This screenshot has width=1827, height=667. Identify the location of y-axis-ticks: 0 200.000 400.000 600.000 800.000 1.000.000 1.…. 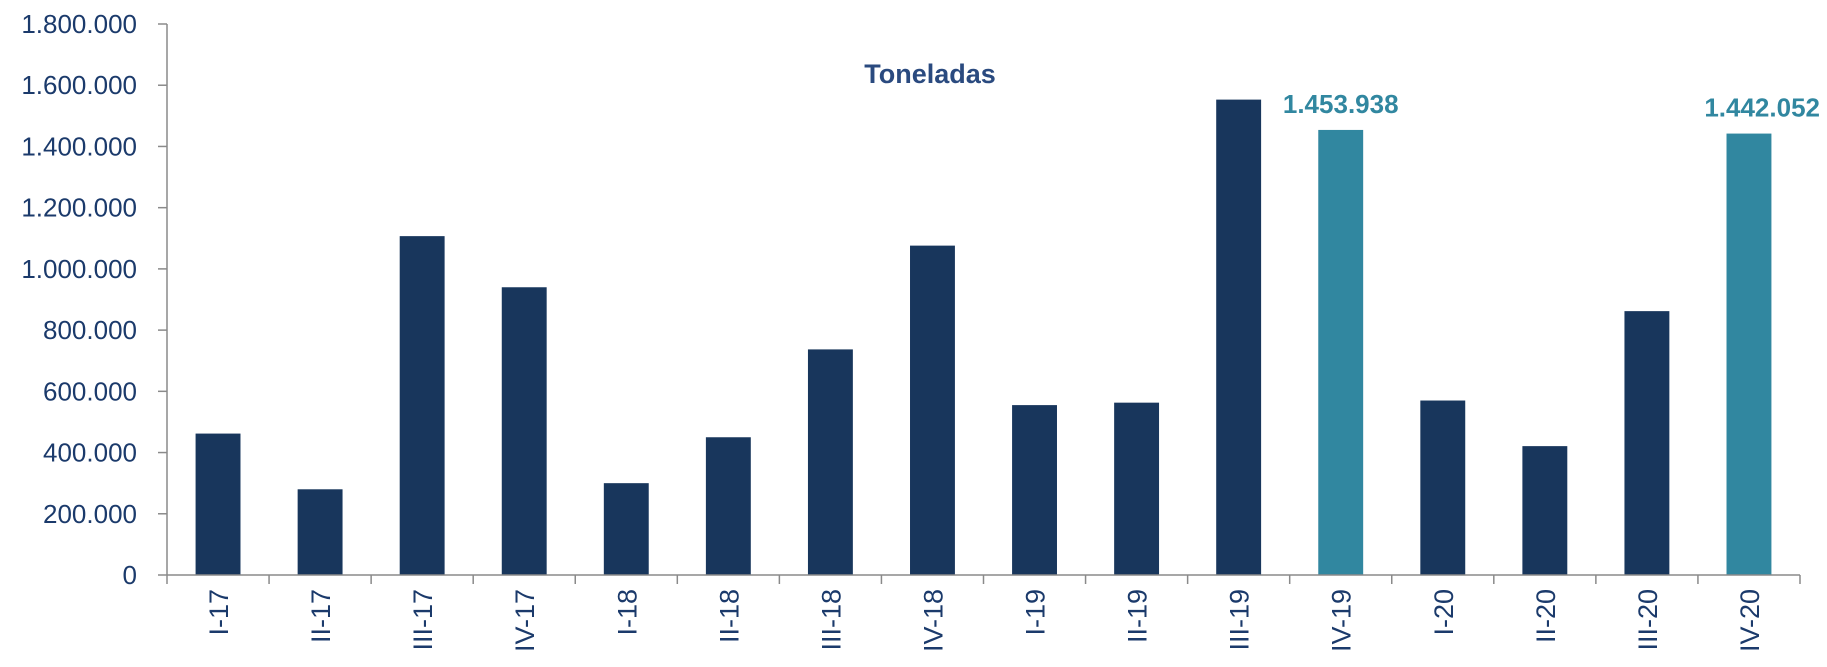
(94, 299).